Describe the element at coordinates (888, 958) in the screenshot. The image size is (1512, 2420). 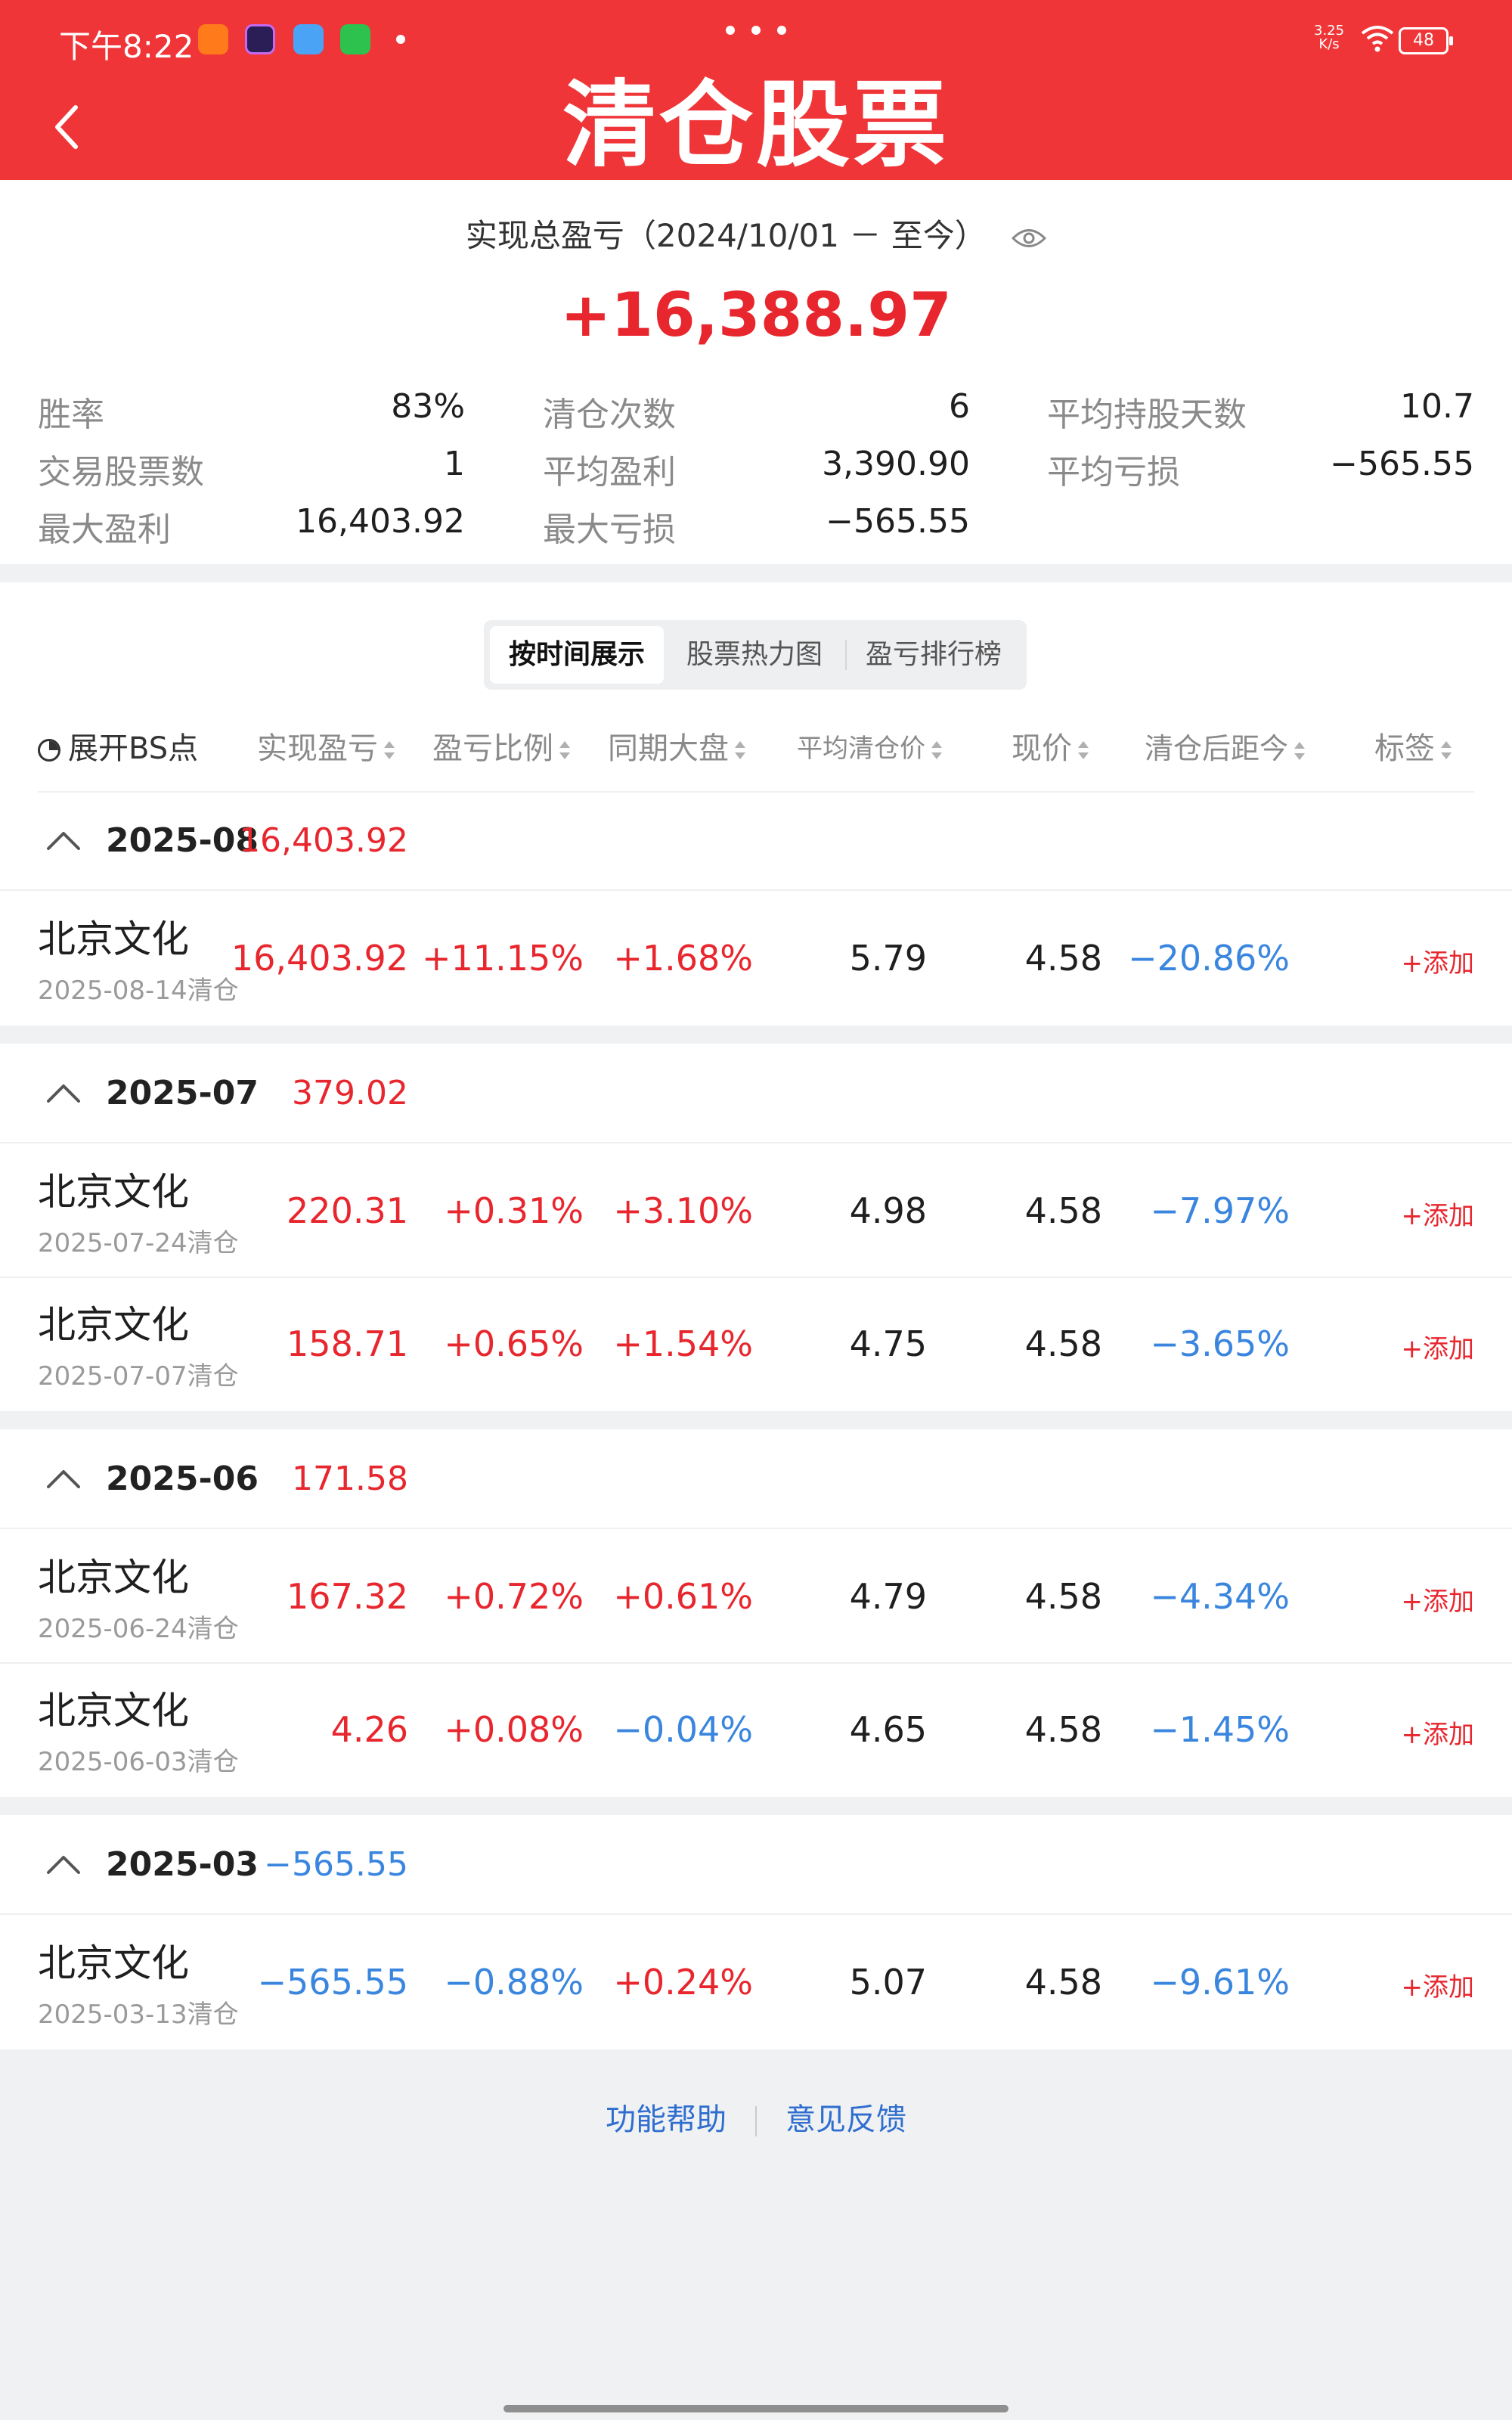
I see `avg-close-price: 5.79` at that location.